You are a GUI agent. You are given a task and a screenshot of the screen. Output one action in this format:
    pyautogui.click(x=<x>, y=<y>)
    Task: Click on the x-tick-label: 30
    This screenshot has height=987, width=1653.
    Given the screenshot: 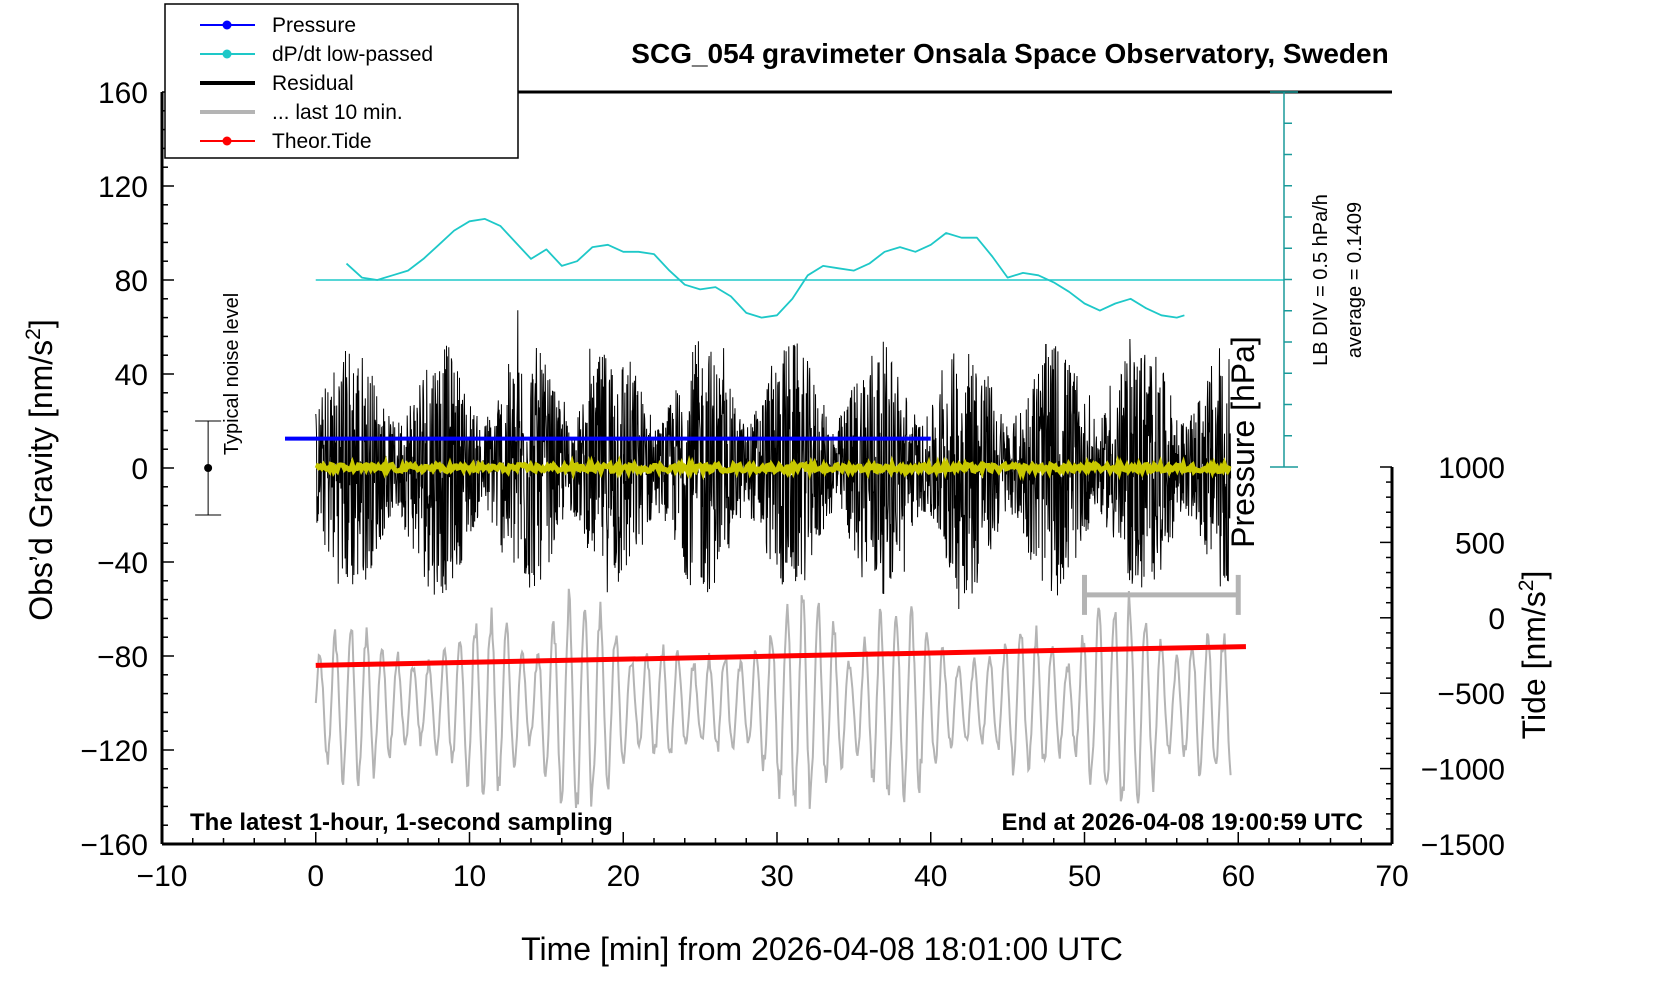 What is the action you would take?
    pyautogui.click(x=776, y=876)
    